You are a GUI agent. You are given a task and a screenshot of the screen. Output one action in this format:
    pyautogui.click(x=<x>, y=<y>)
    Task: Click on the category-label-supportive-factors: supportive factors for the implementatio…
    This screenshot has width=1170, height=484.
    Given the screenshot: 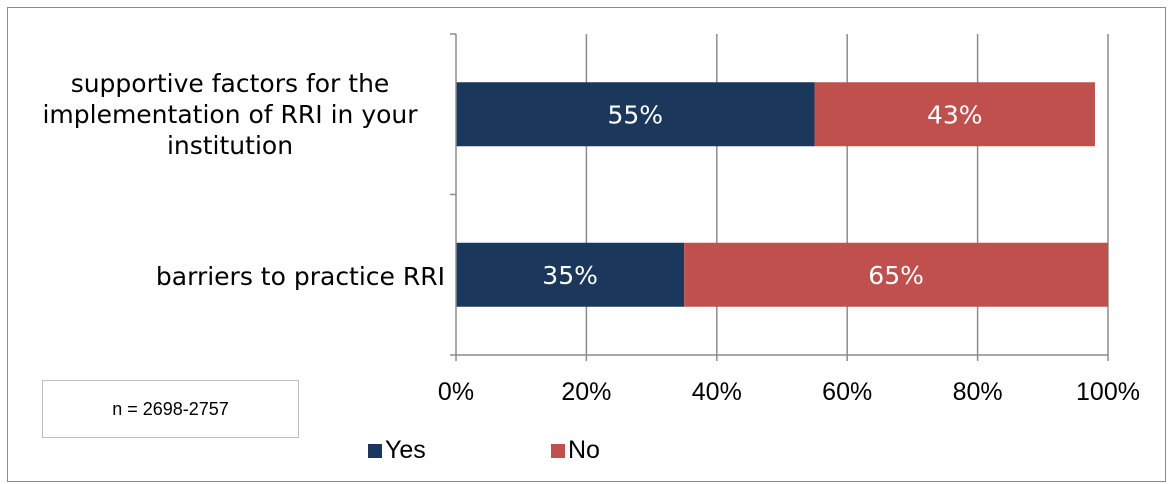 What is the action you would take?
    pyautogui.click(x=230, y=114)
    